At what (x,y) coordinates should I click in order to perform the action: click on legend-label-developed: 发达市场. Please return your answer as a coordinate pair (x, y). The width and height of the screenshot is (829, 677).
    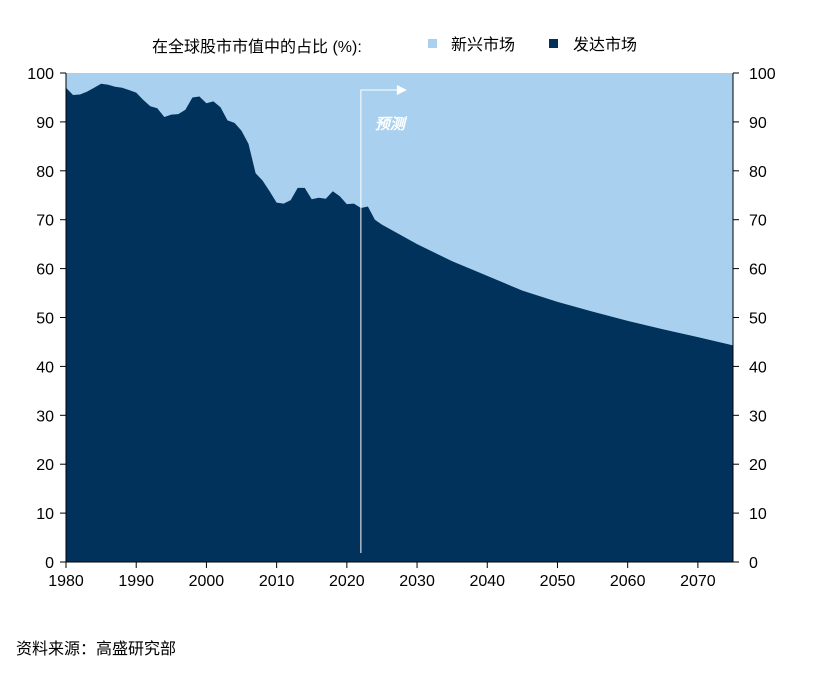
    Looking at the image, I should click on (605, 45).